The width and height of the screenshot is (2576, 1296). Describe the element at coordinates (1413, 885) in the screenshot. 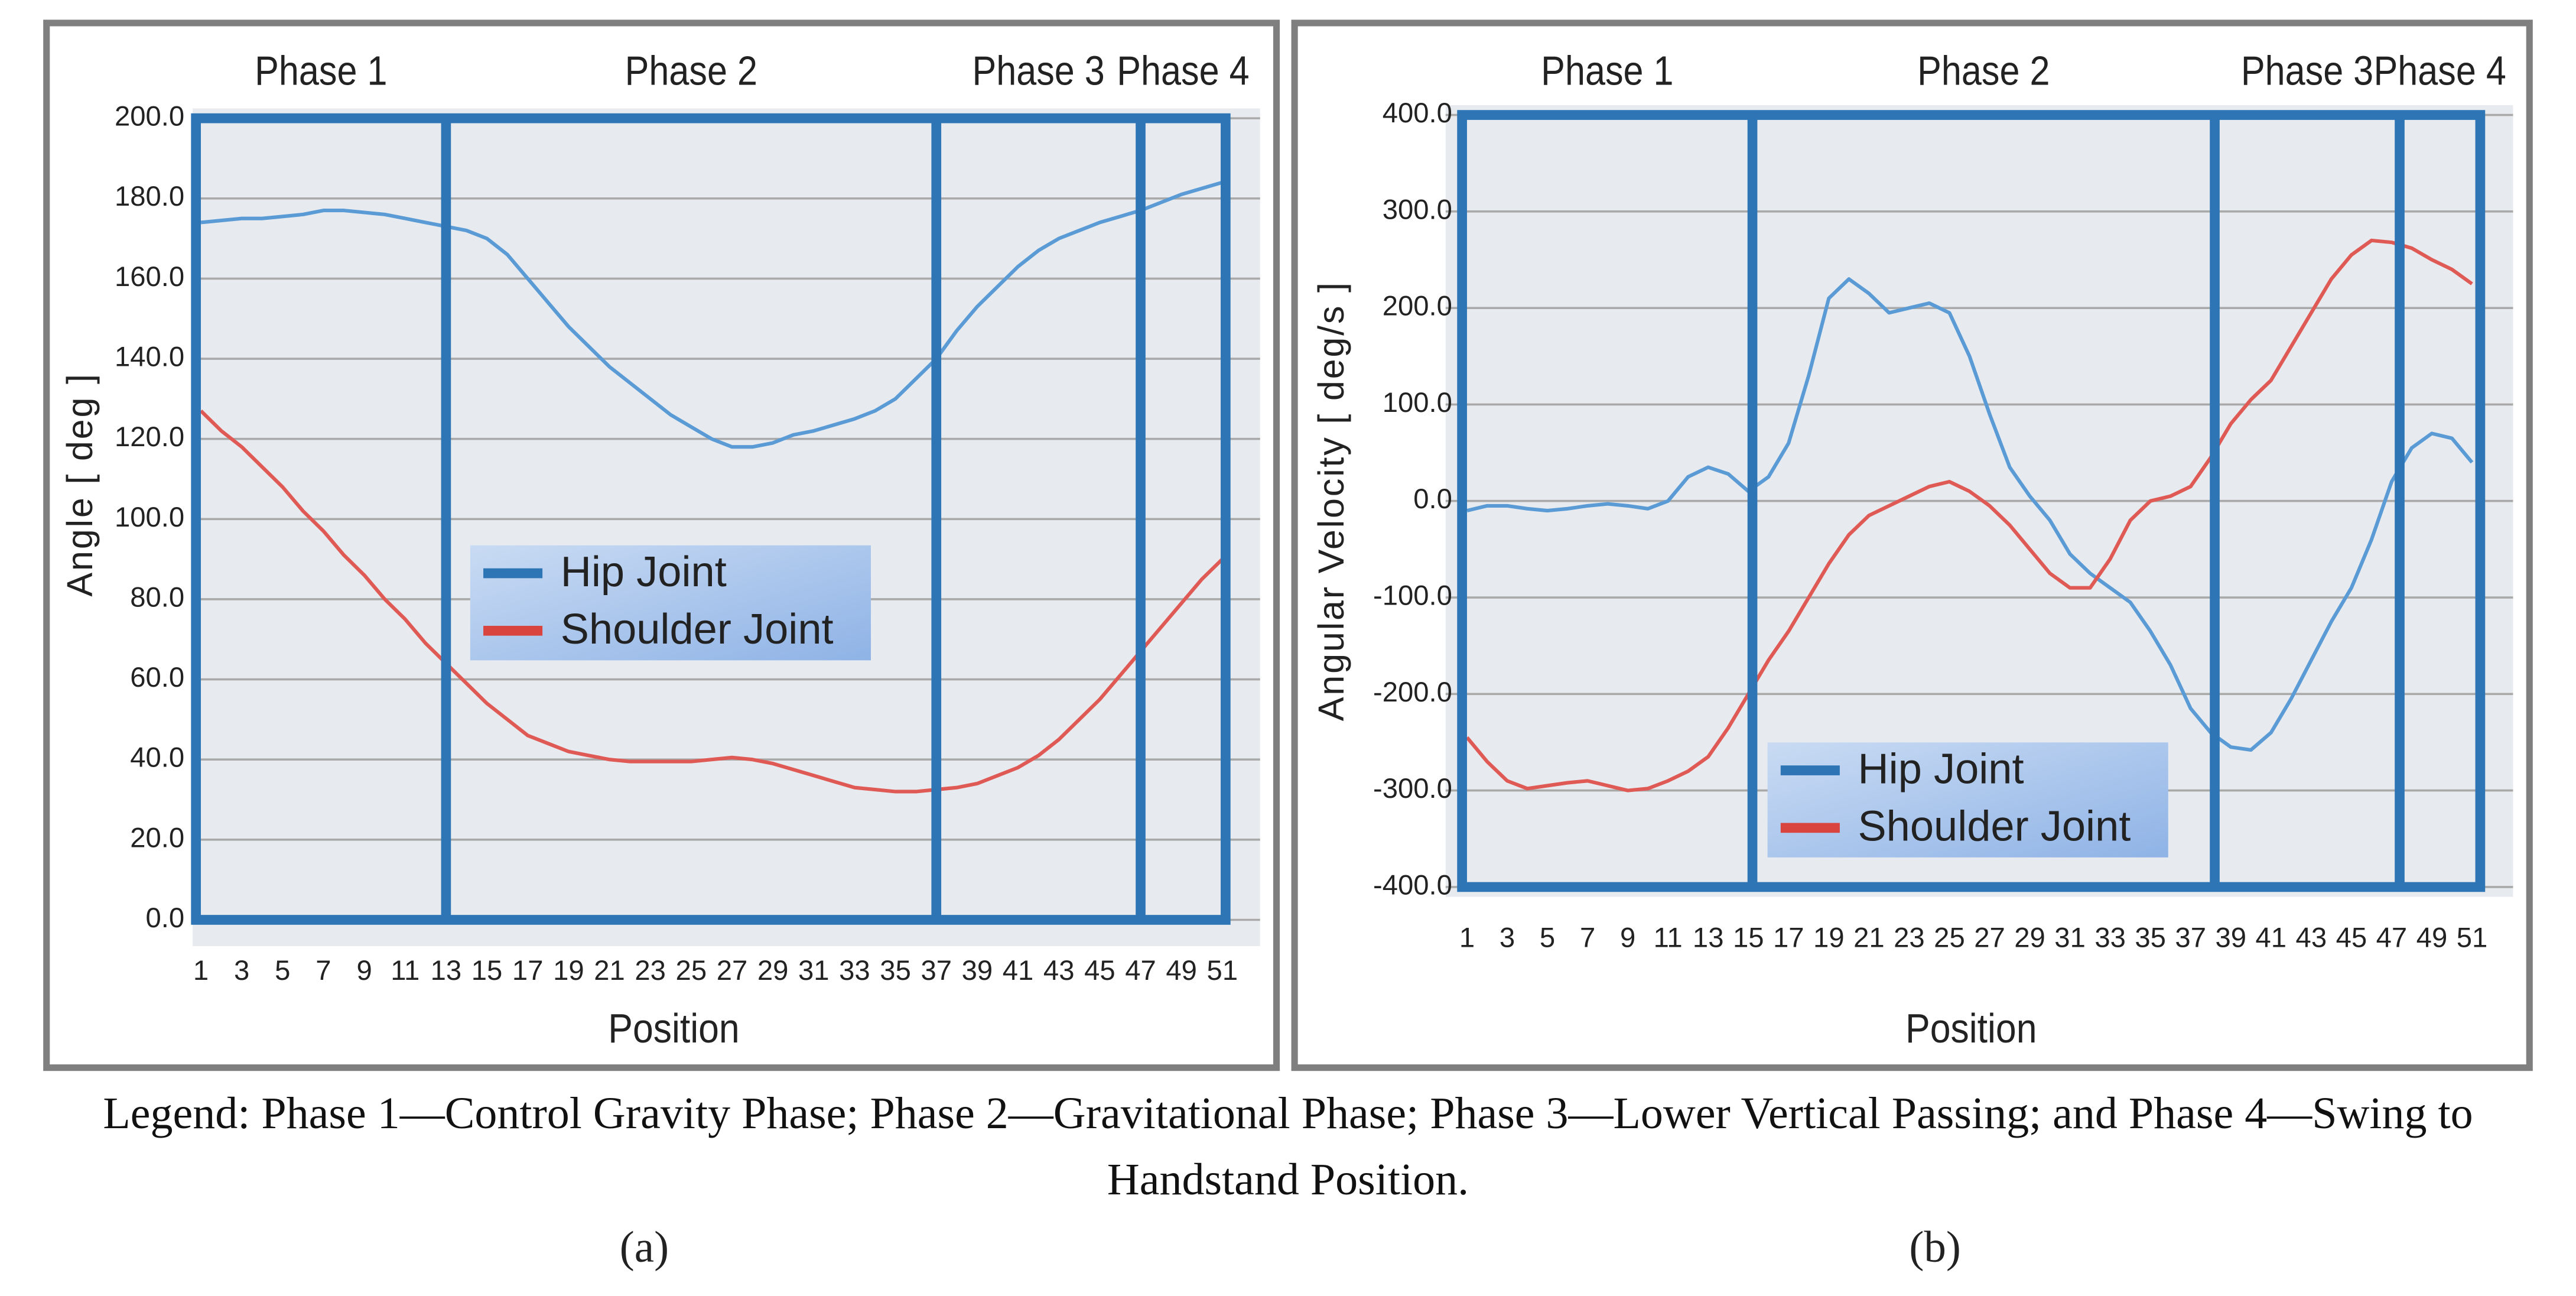

I see `y-tick-label: -400.0` at that location.